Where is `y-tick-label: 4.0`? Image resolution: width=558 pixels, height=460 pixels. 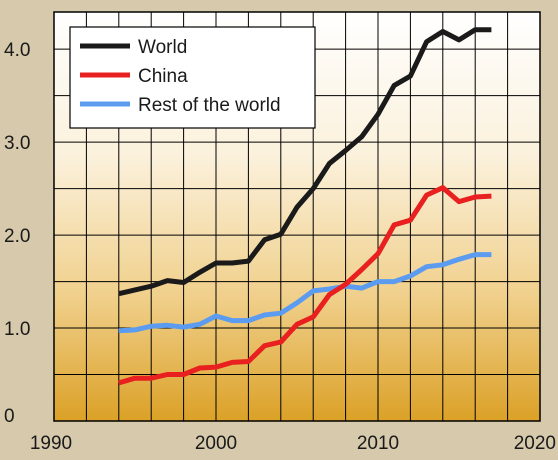 y-tick-label: 4.0 is located at coordinates (17, 50).